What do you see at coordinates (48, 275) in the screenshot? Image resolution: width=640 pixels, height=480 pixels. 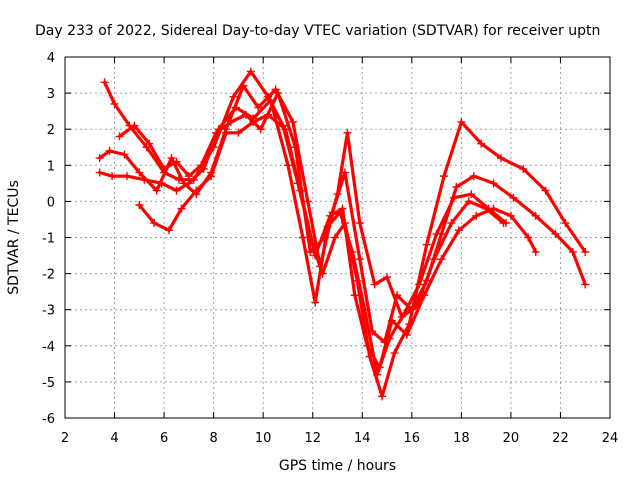 I see `y-tick-label: -2` at bounding box center [48, 275].